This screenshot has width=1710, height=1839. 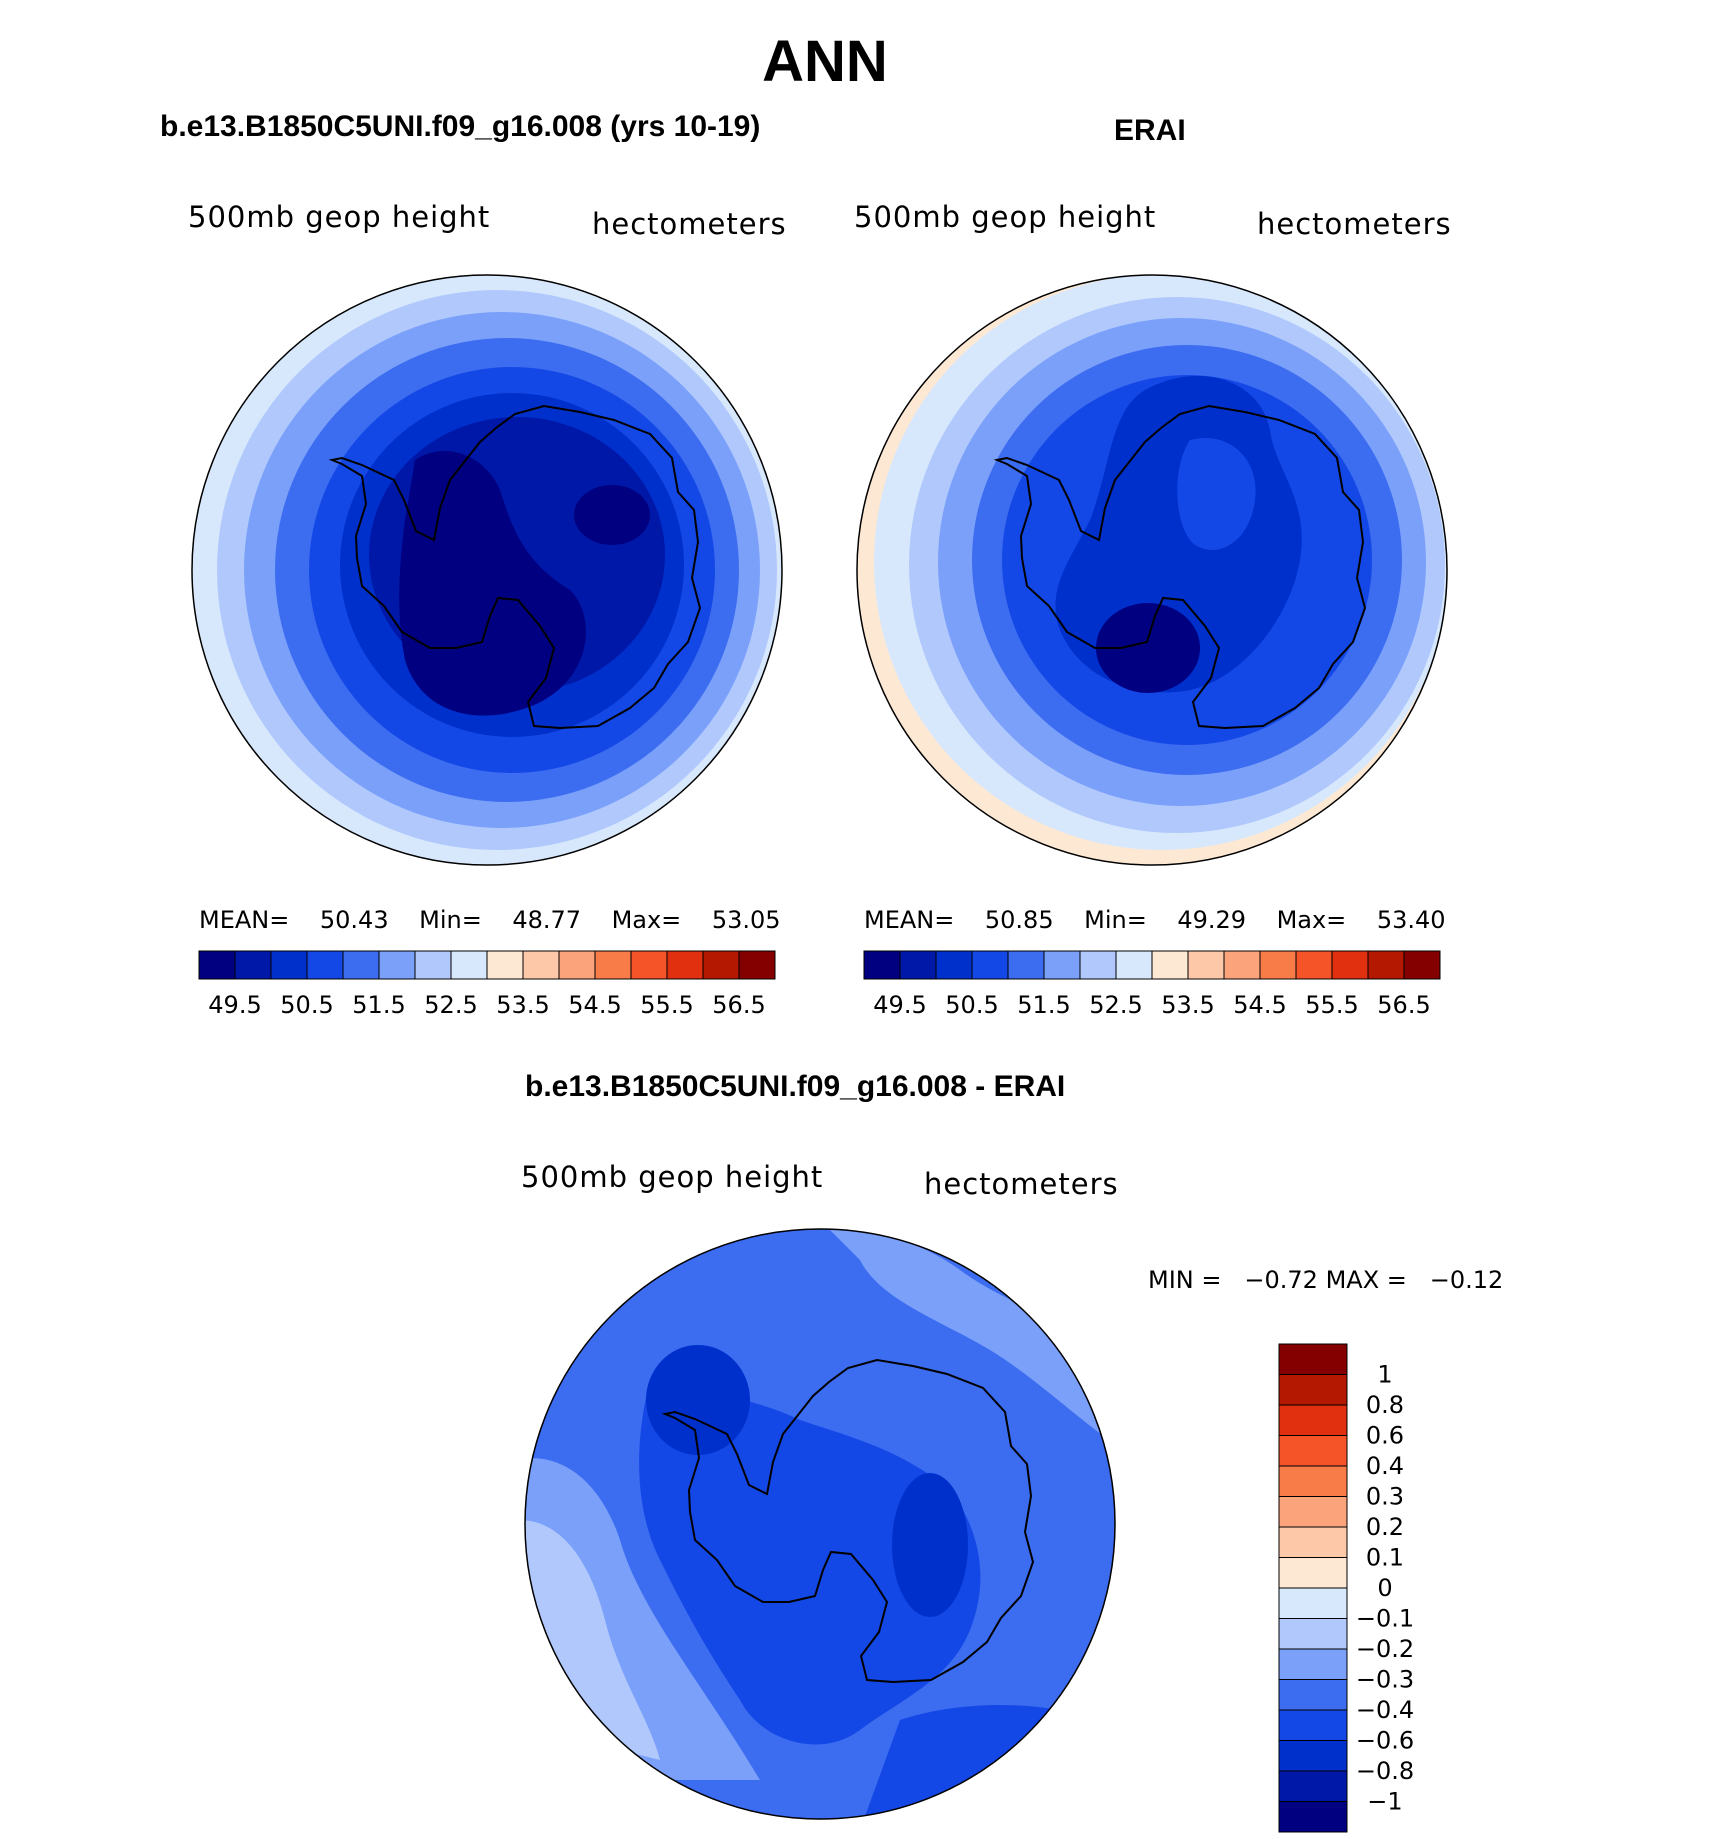 I want to click on difference-colorbar-tick-label: 0.6, so click(x=1385, y=1436).